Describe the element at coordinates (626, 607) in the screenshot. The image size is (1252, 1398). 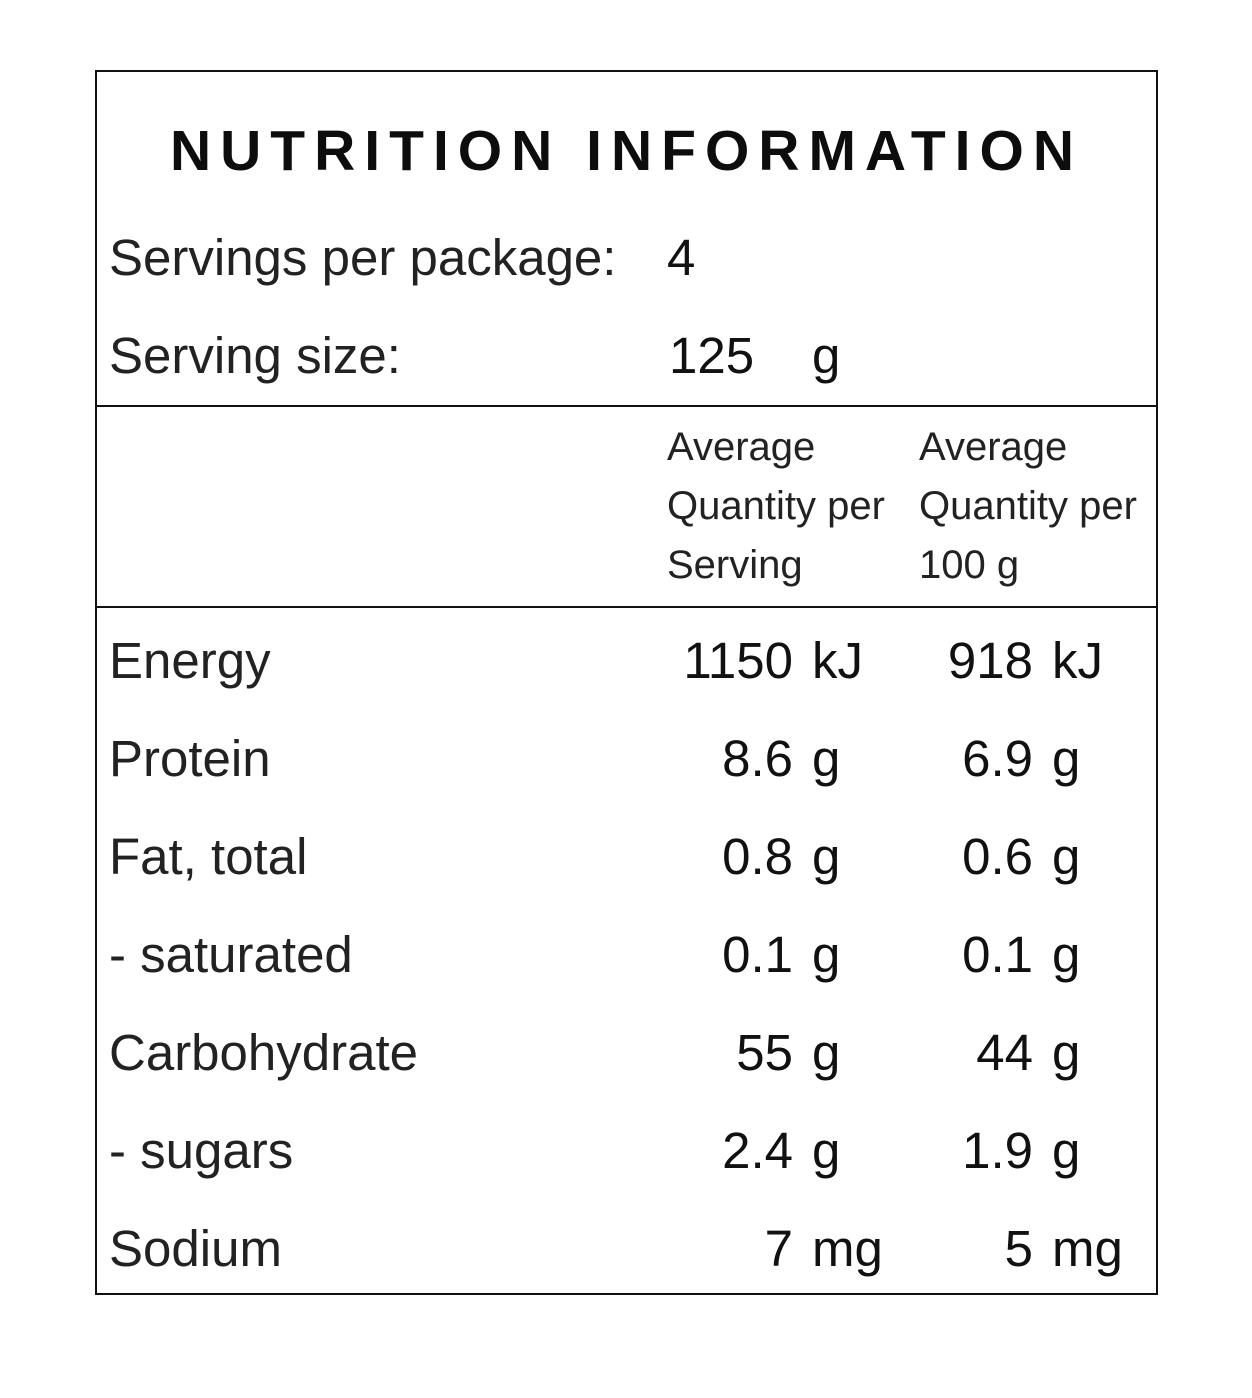
I see `divider-header` at that location.